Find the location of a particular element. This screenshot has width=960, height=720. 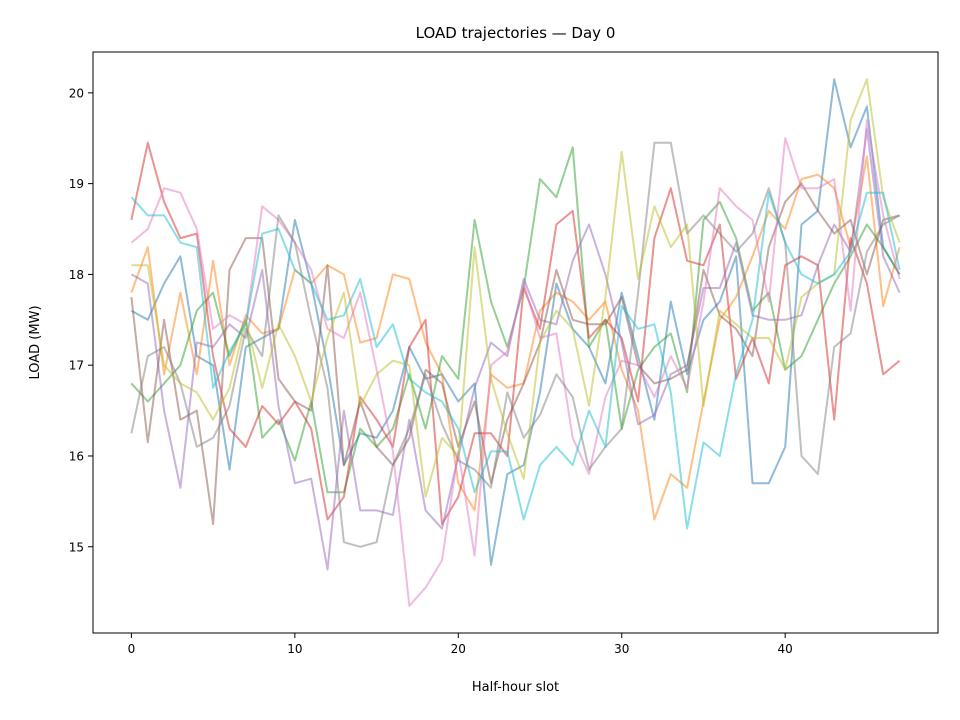

y-tick-label: 17 is located at coordinates (76, 366).